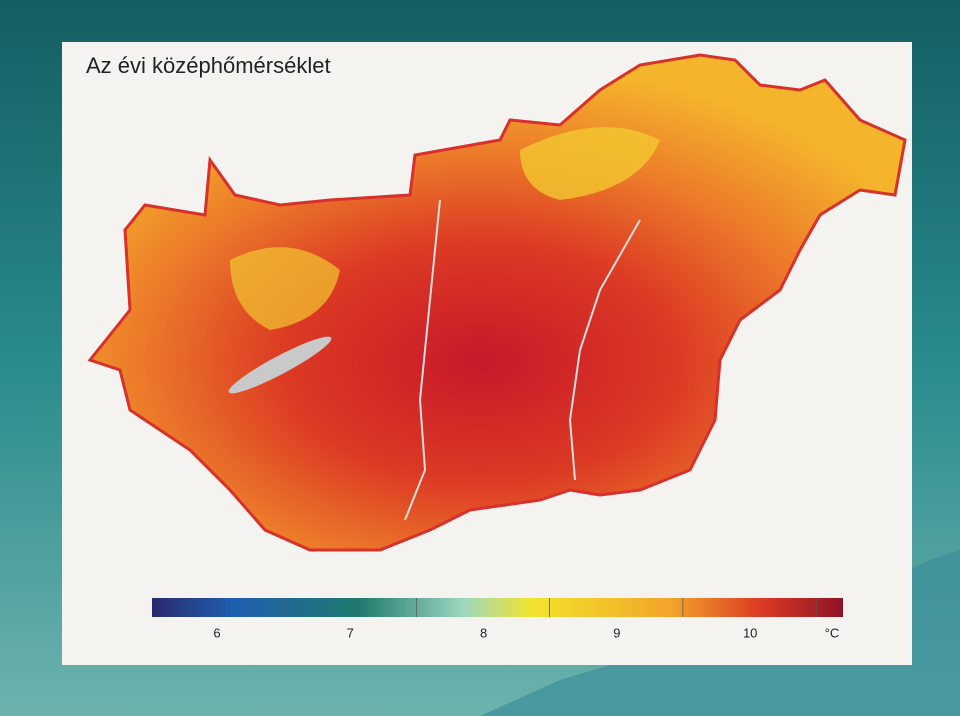 The height and width of the screenshot is (716, 960). I want to click on lake, so click(280, 365).